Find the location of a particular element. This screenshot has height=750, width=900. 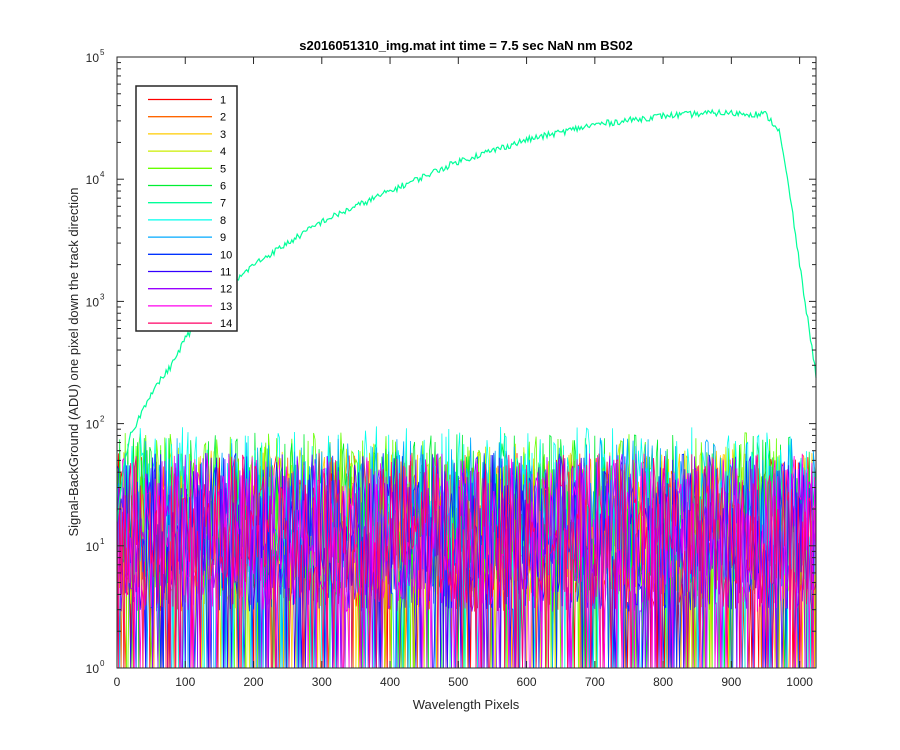

x-tick-label: 600 is located at coordinates (527, 682).